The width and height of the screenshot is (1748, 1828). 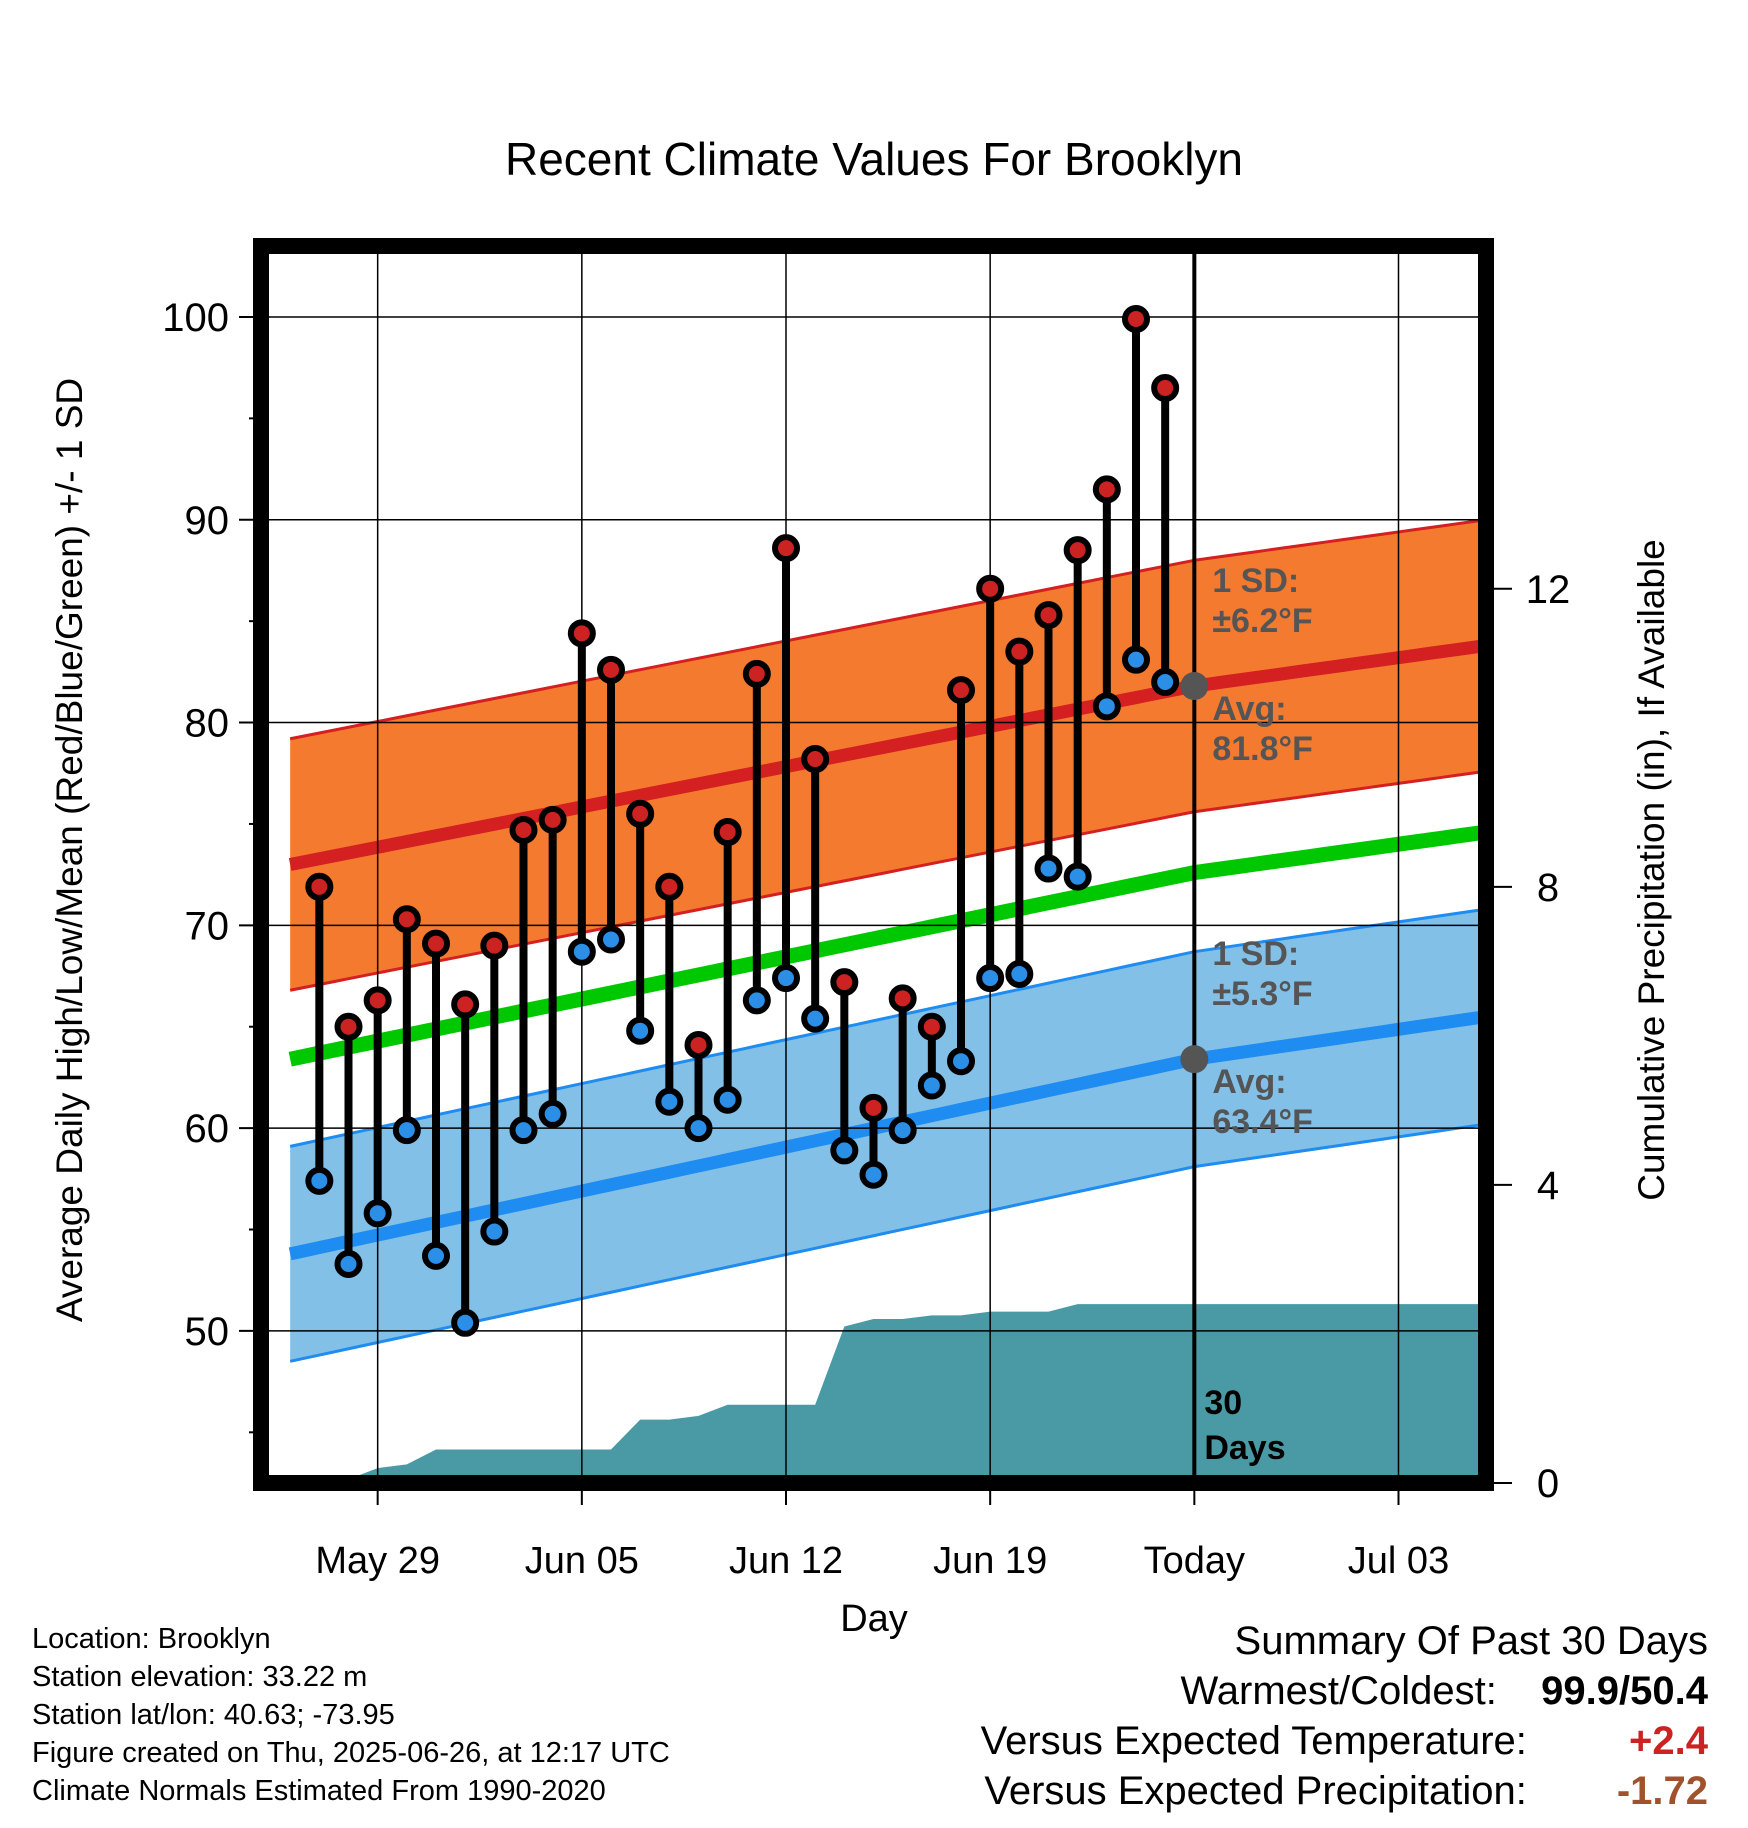 What do you see at coordinates (207, 521) in the screenshot?
I see `y-tick-label: 90` at bounding box center [207, 521].